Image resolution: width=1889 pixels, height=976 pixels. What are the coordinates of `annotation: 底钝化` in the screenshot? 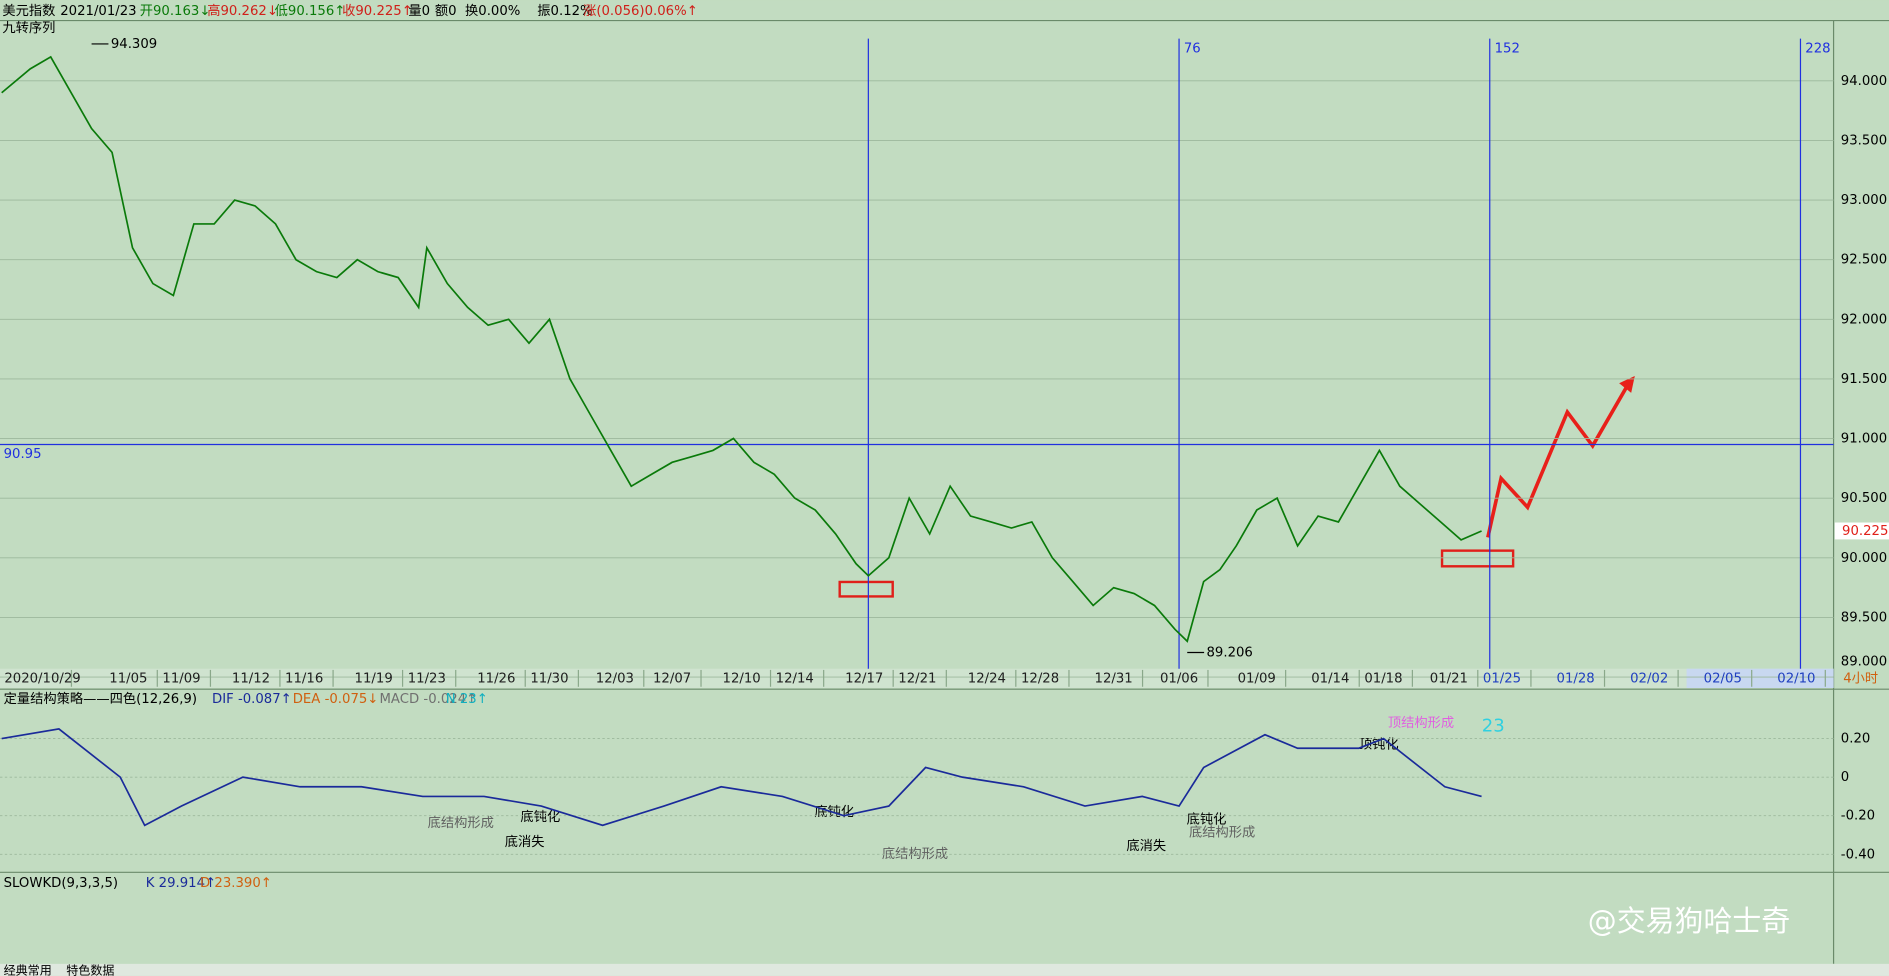 It's located at (540, 817).